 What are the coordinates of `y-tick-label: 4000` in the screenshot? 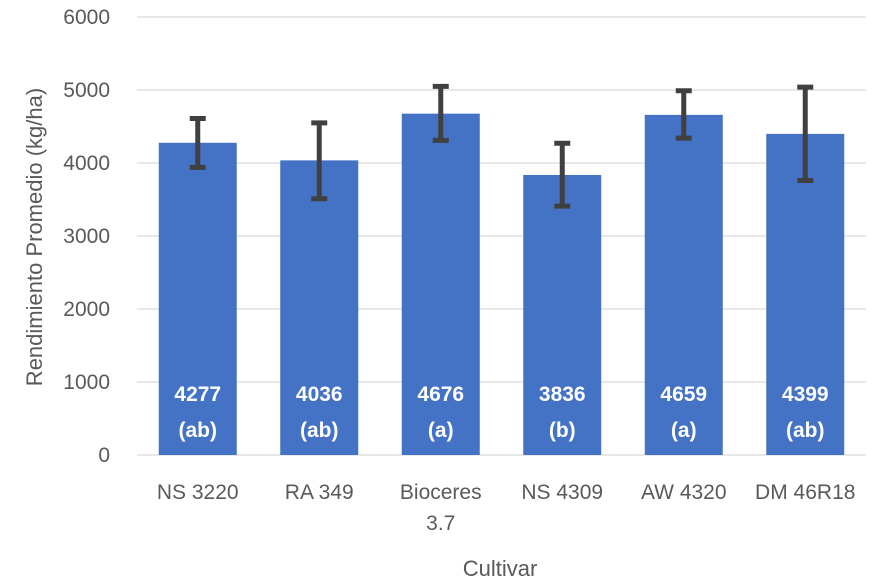 It's located at (86, 163).